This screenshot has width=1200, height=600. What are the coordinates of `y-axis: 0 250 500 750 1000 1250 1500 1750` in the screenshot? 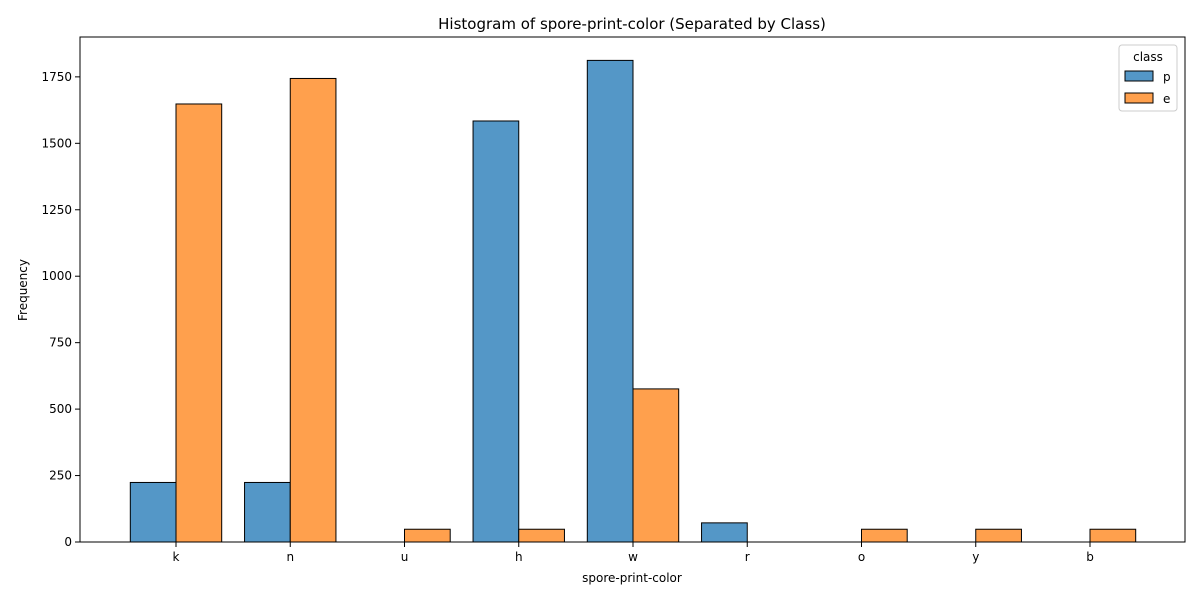 It's located at (60, 309).